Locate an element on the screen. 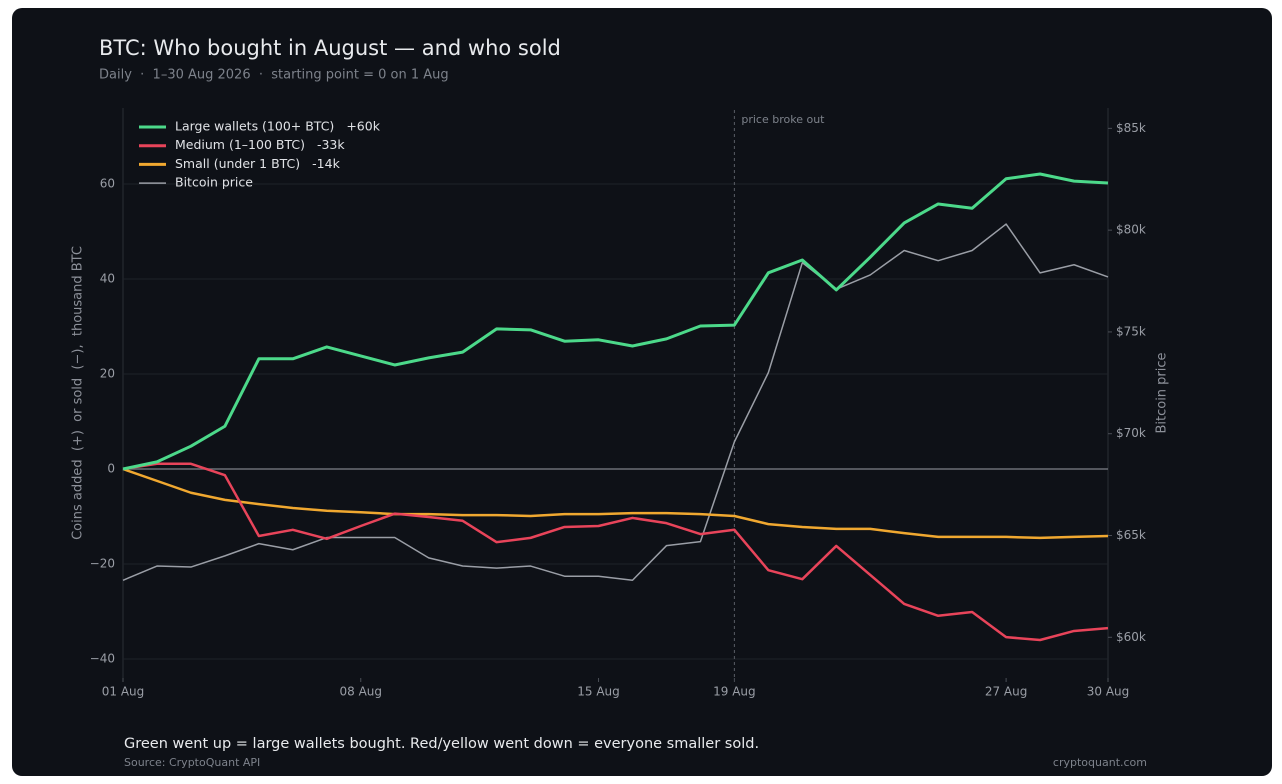 Image resolution: width=1282 pixels, height=784 pixels. legend-change: -14k is located at coordinates (326, 163).